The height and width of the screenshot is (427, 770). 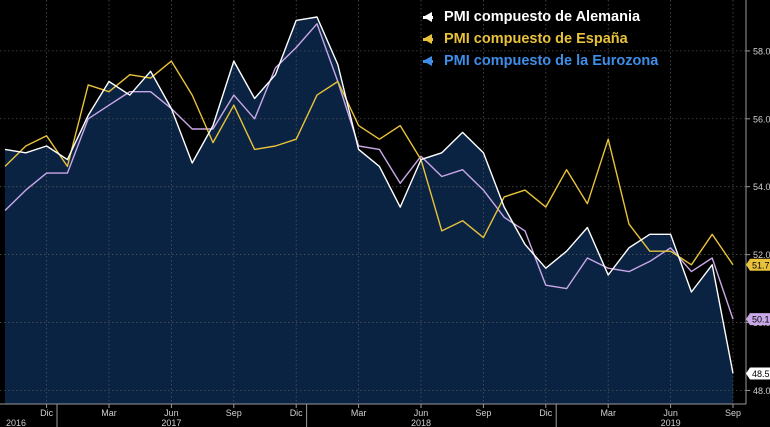 I want to click on end-value-label: 48.5, so click(x=761, y=374).